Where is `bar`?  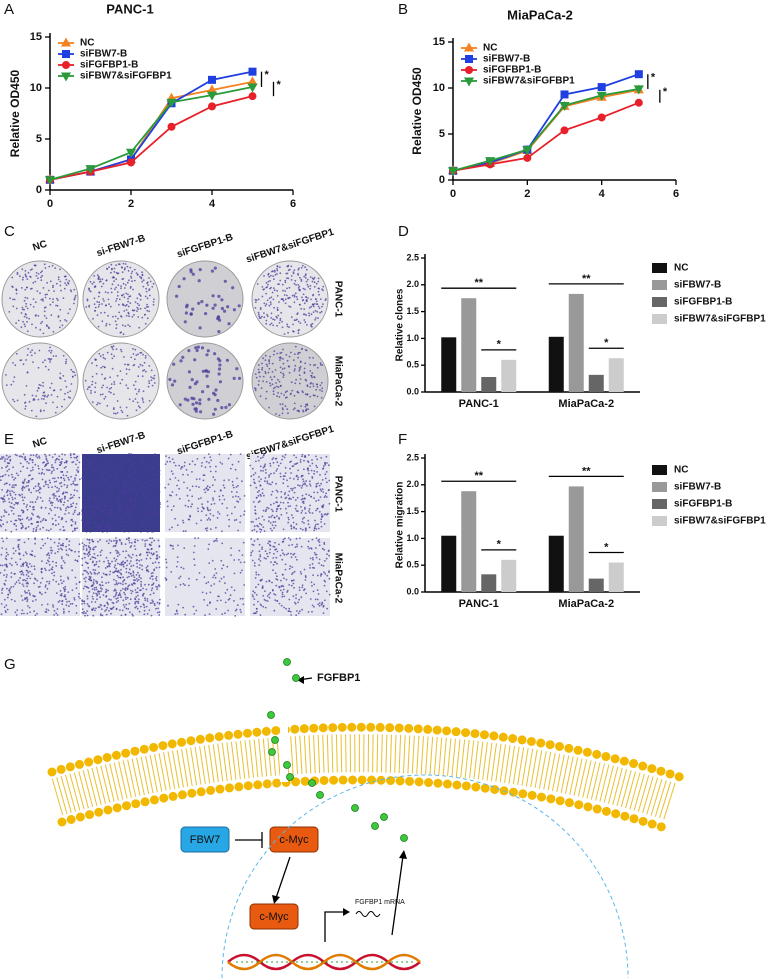 bar is located at coordinates (596, 383).